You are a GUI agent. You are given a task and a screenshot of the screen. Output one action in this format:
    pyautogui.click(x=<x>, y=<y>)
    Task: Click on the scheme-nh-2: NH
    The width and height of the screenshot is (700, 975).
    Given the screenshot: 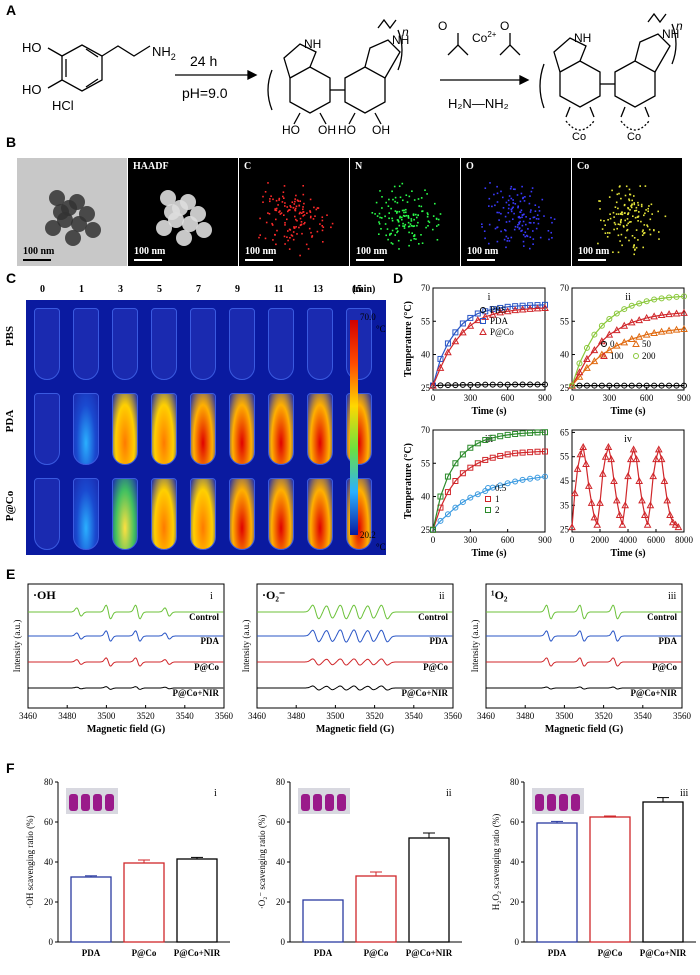 What is the action you would take?
    pyautogui.click(x=400, y=40)
    